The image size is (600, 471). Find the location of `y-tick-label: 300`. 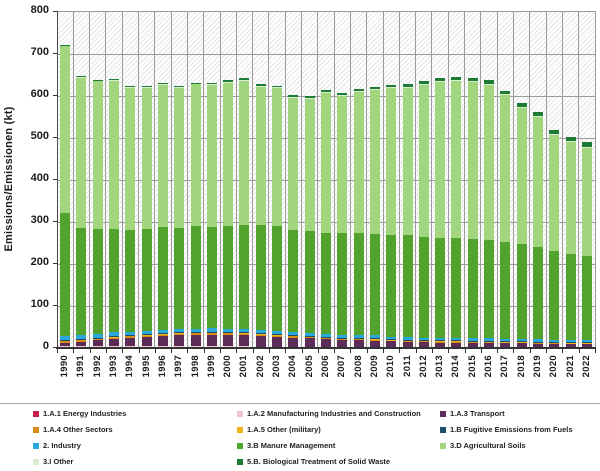

y-tick-label: 300 is located at coordinates (39, 220).